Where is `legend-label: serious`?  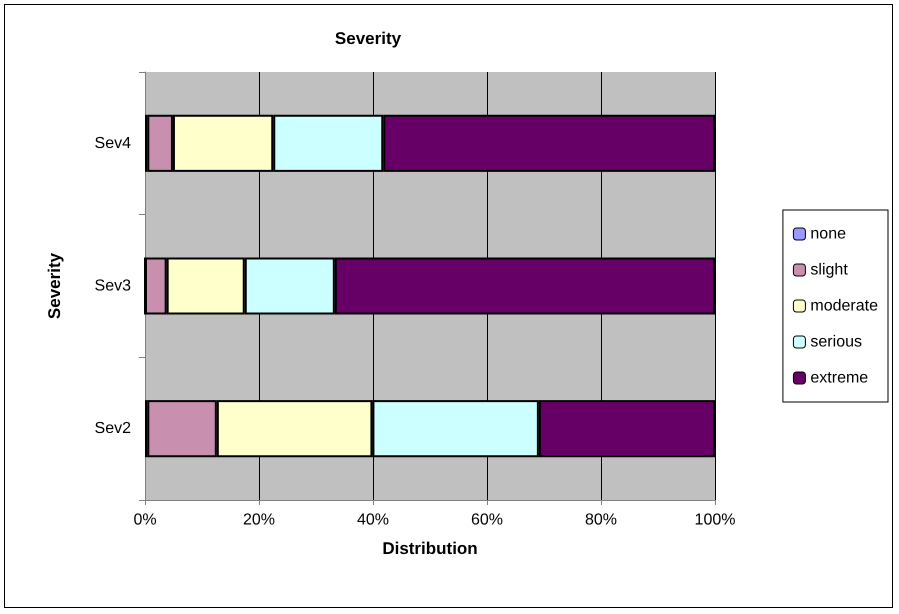 legend-label: serious is located at coordinates (836, 342).